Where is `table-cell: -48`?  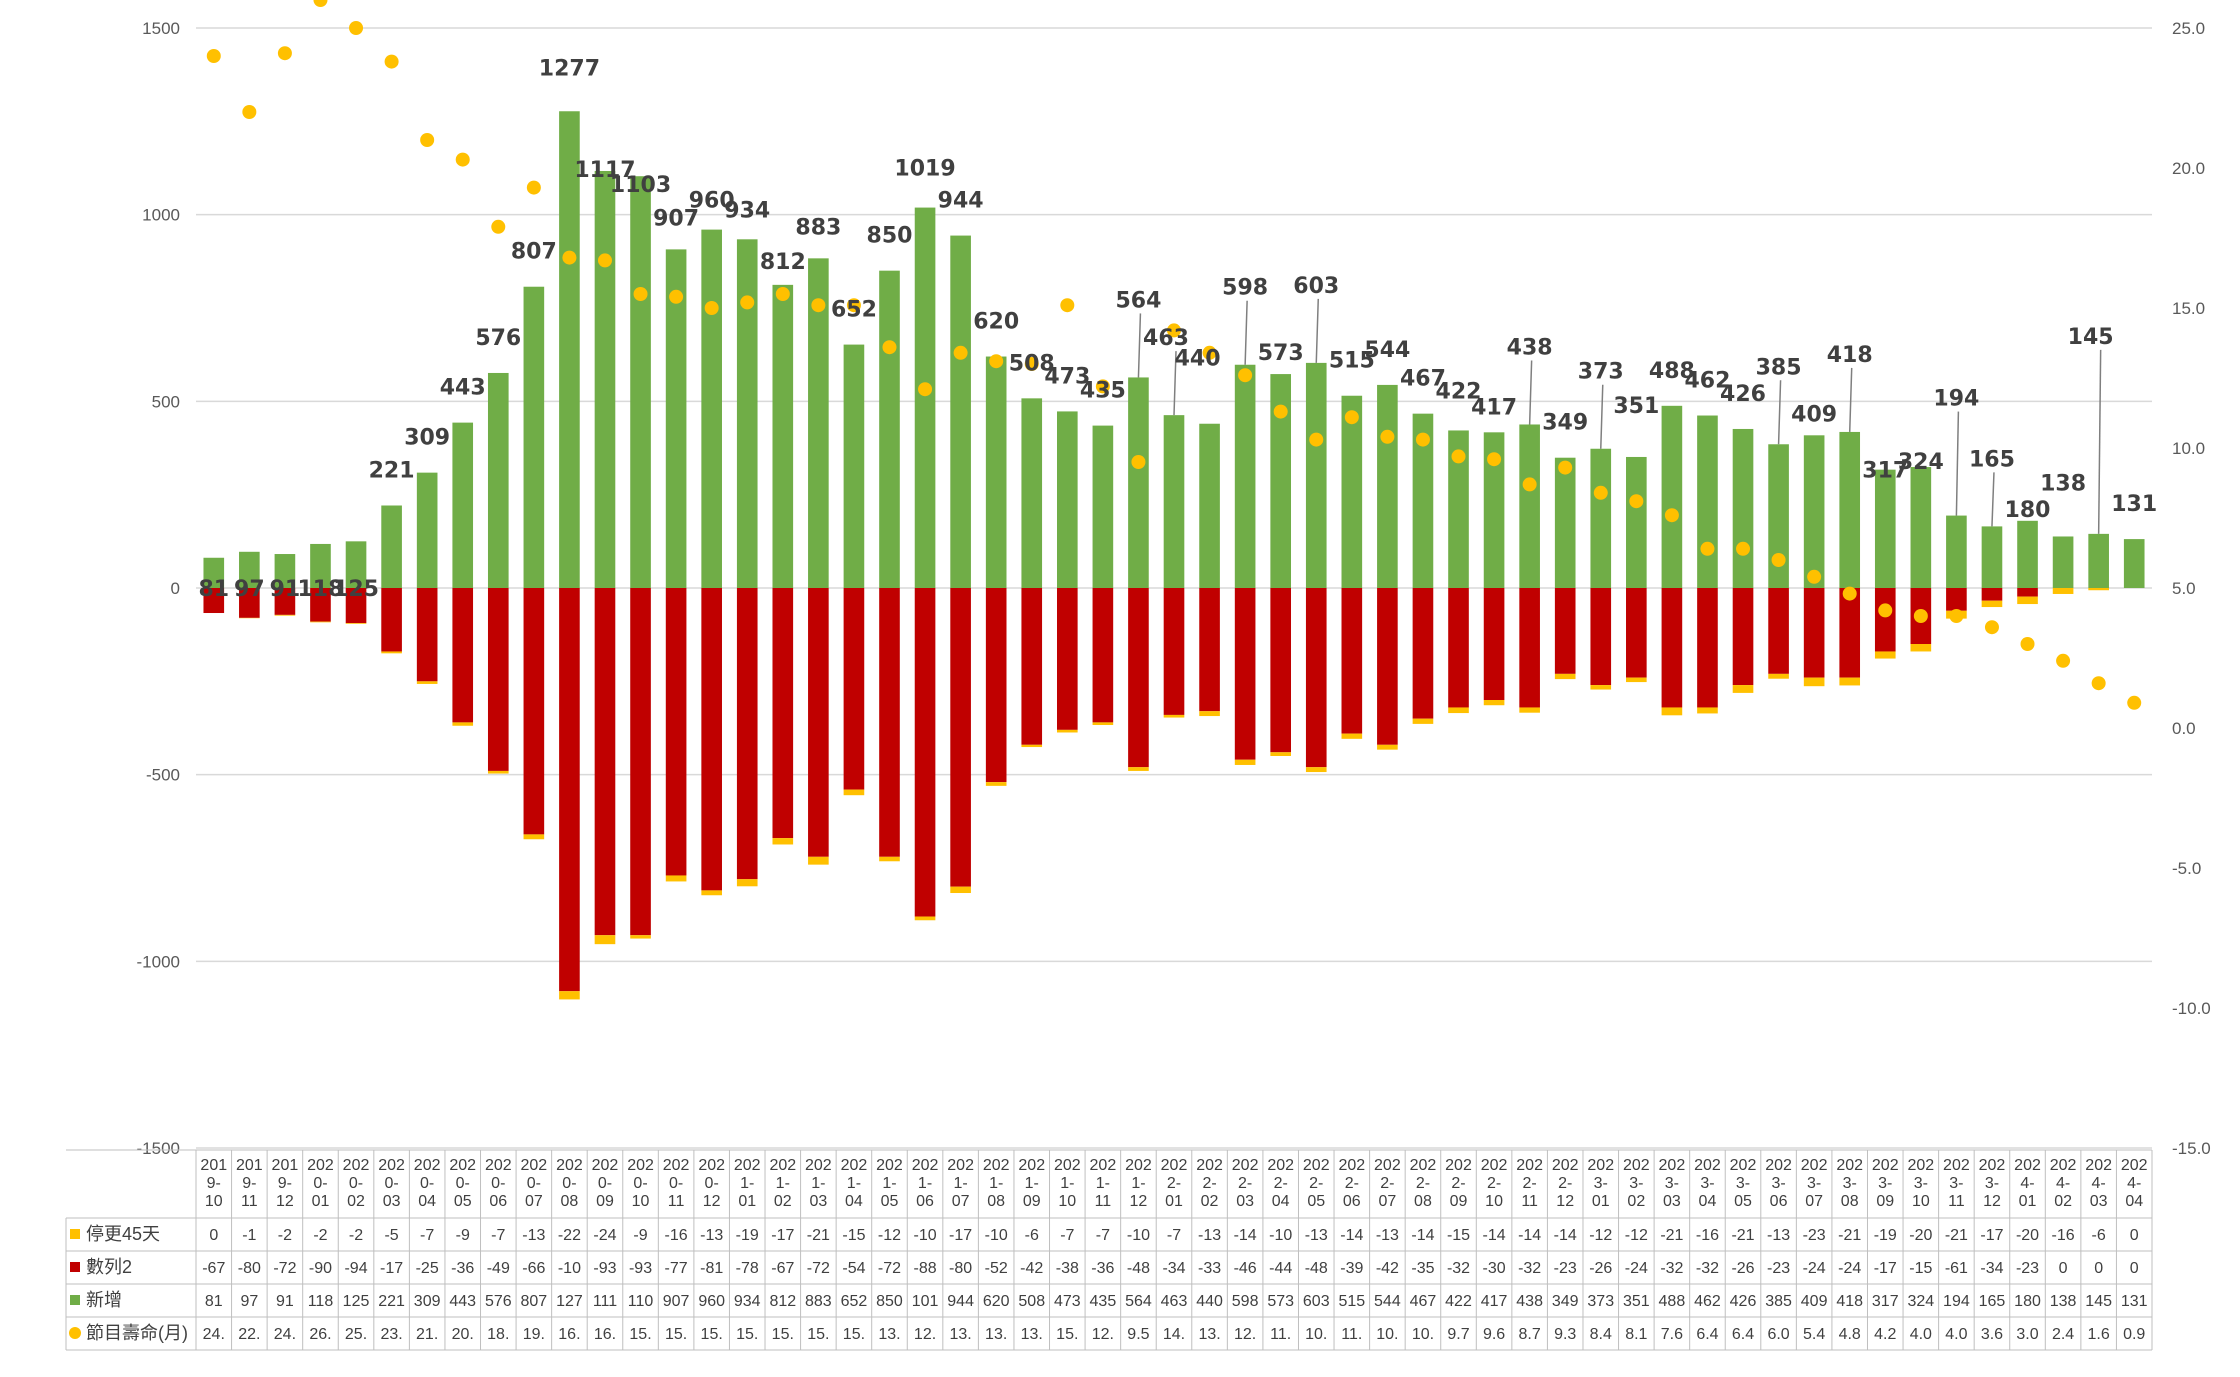
table-cell: -48 is located at coordinates (1138, 1268).